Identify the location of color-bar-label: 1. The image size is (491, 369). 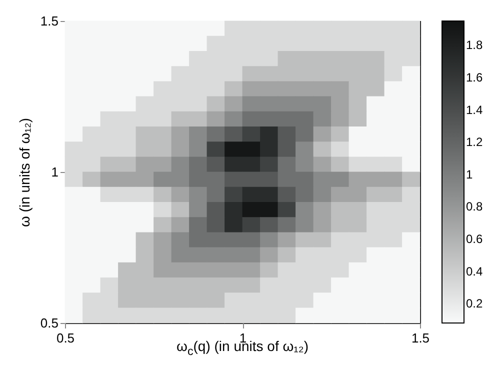
(469, 174).